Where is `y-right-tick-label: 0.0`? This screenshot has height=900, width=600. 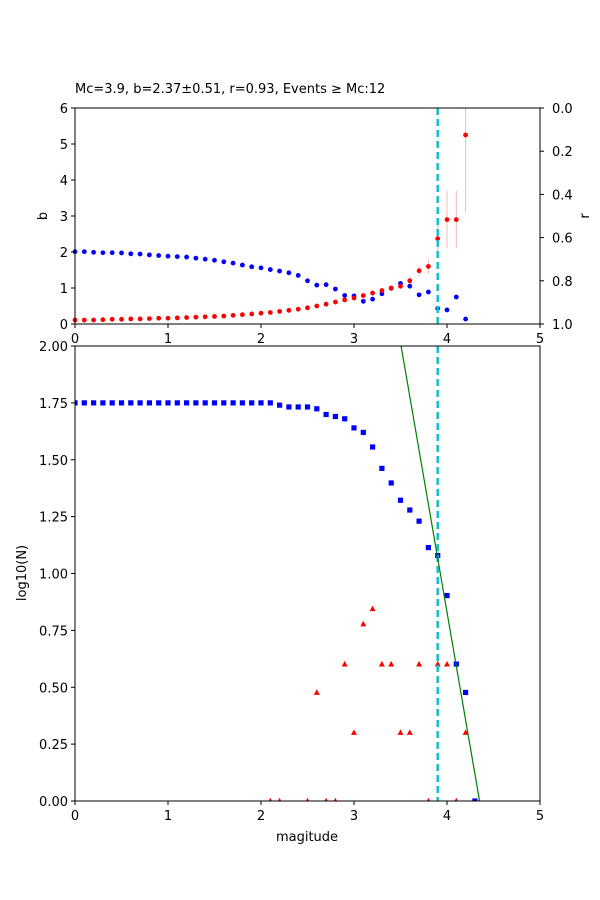 y-right-tick-label: 0.0 is located at coordinates (562, 109).